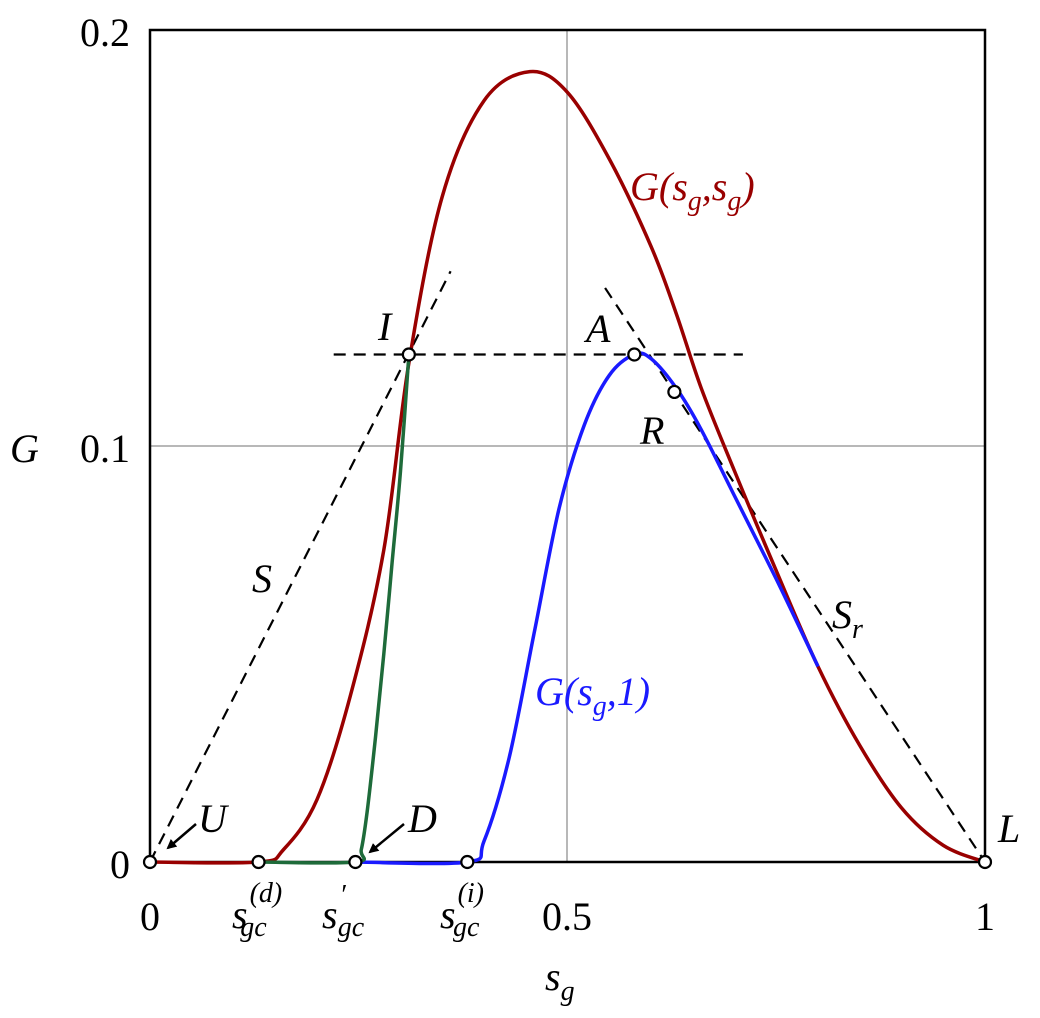 The image size is (1040, 1018). What do you see at coordinates (651, 430) in the screenshot?
I see `point-label-R: R` at bounding box center [651, 430].